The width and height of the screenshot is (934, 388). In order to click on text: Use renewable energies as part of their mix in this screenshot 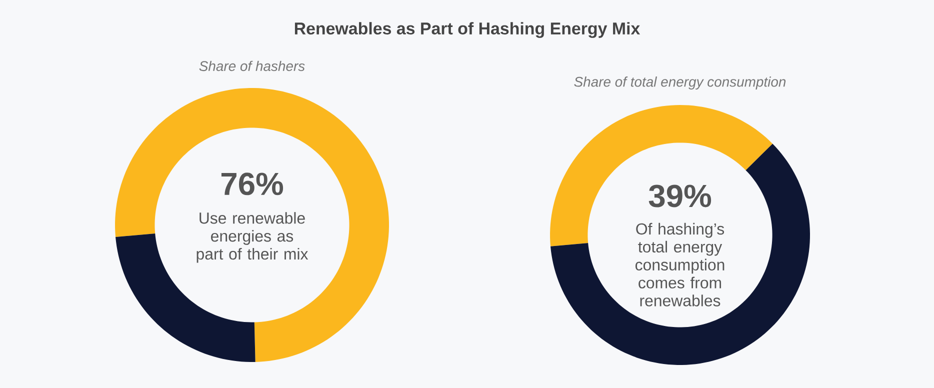, I will do `click(252, 237)`.